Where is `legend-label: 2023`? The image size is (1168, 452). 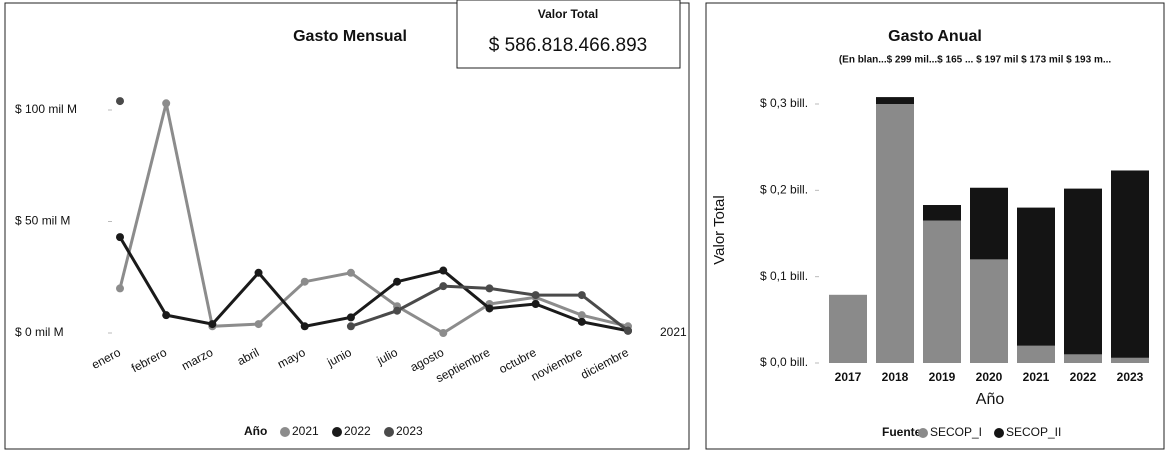
legend-label: 2023 is located at coordinates (409, 431).